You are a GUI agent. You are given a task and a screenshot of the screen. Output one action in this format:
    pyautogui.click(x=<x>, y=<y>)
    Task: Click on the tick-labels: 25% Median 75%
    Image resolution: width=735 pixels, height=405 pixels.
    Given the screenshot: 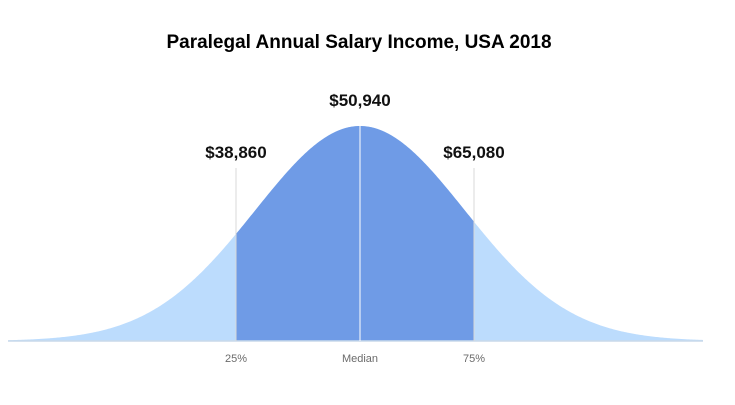 What is the action you would take?
    pyautogui.click(x=355, y=359)
    